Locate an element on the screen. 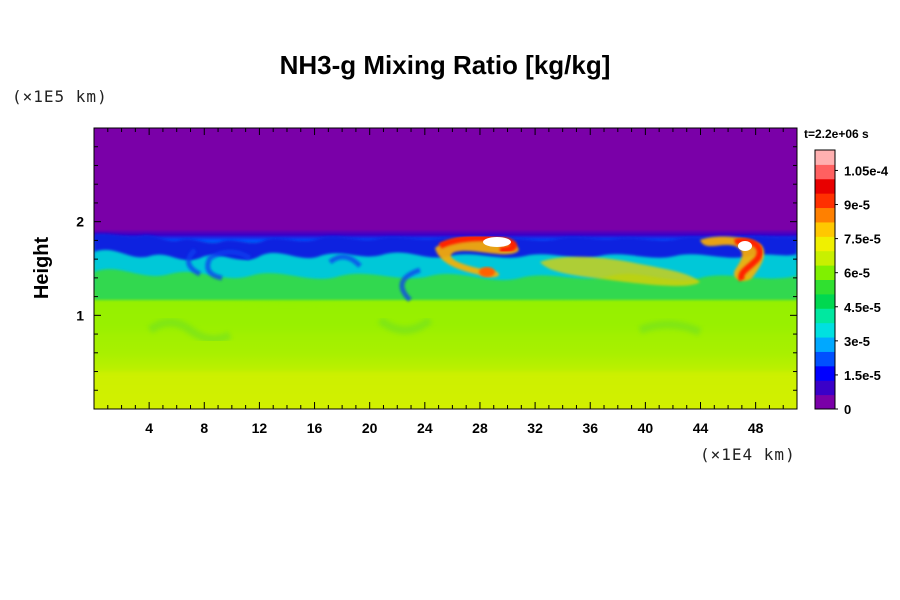 Image resolution: width=900 pixels, height=600 pixels. colorbar-tick-label: 1.05e-4 is located at coordinates (866, 170).